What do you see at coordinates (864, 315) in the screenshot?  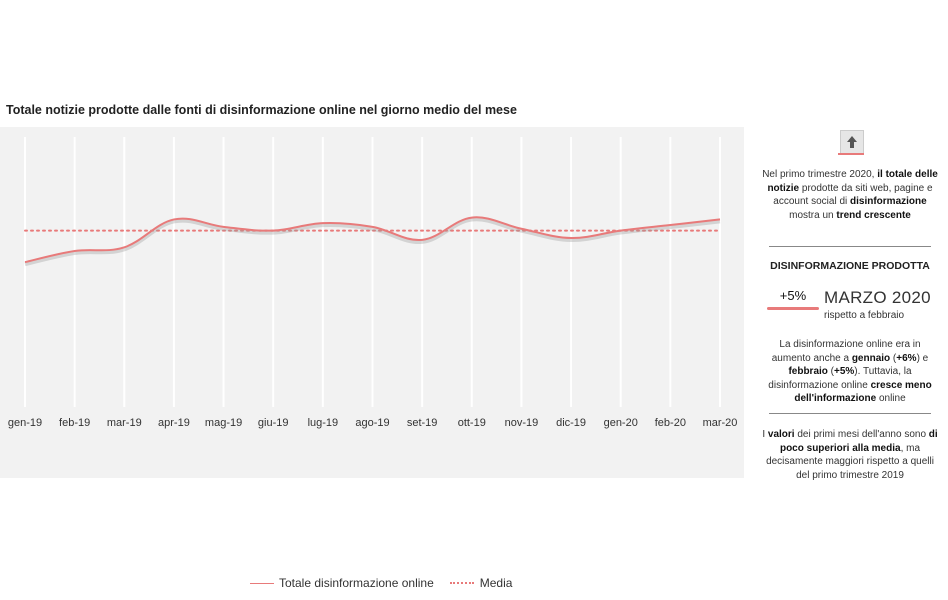 I see `month-sublabel: rispetto a febbraio` at bounding box center [864, 315].